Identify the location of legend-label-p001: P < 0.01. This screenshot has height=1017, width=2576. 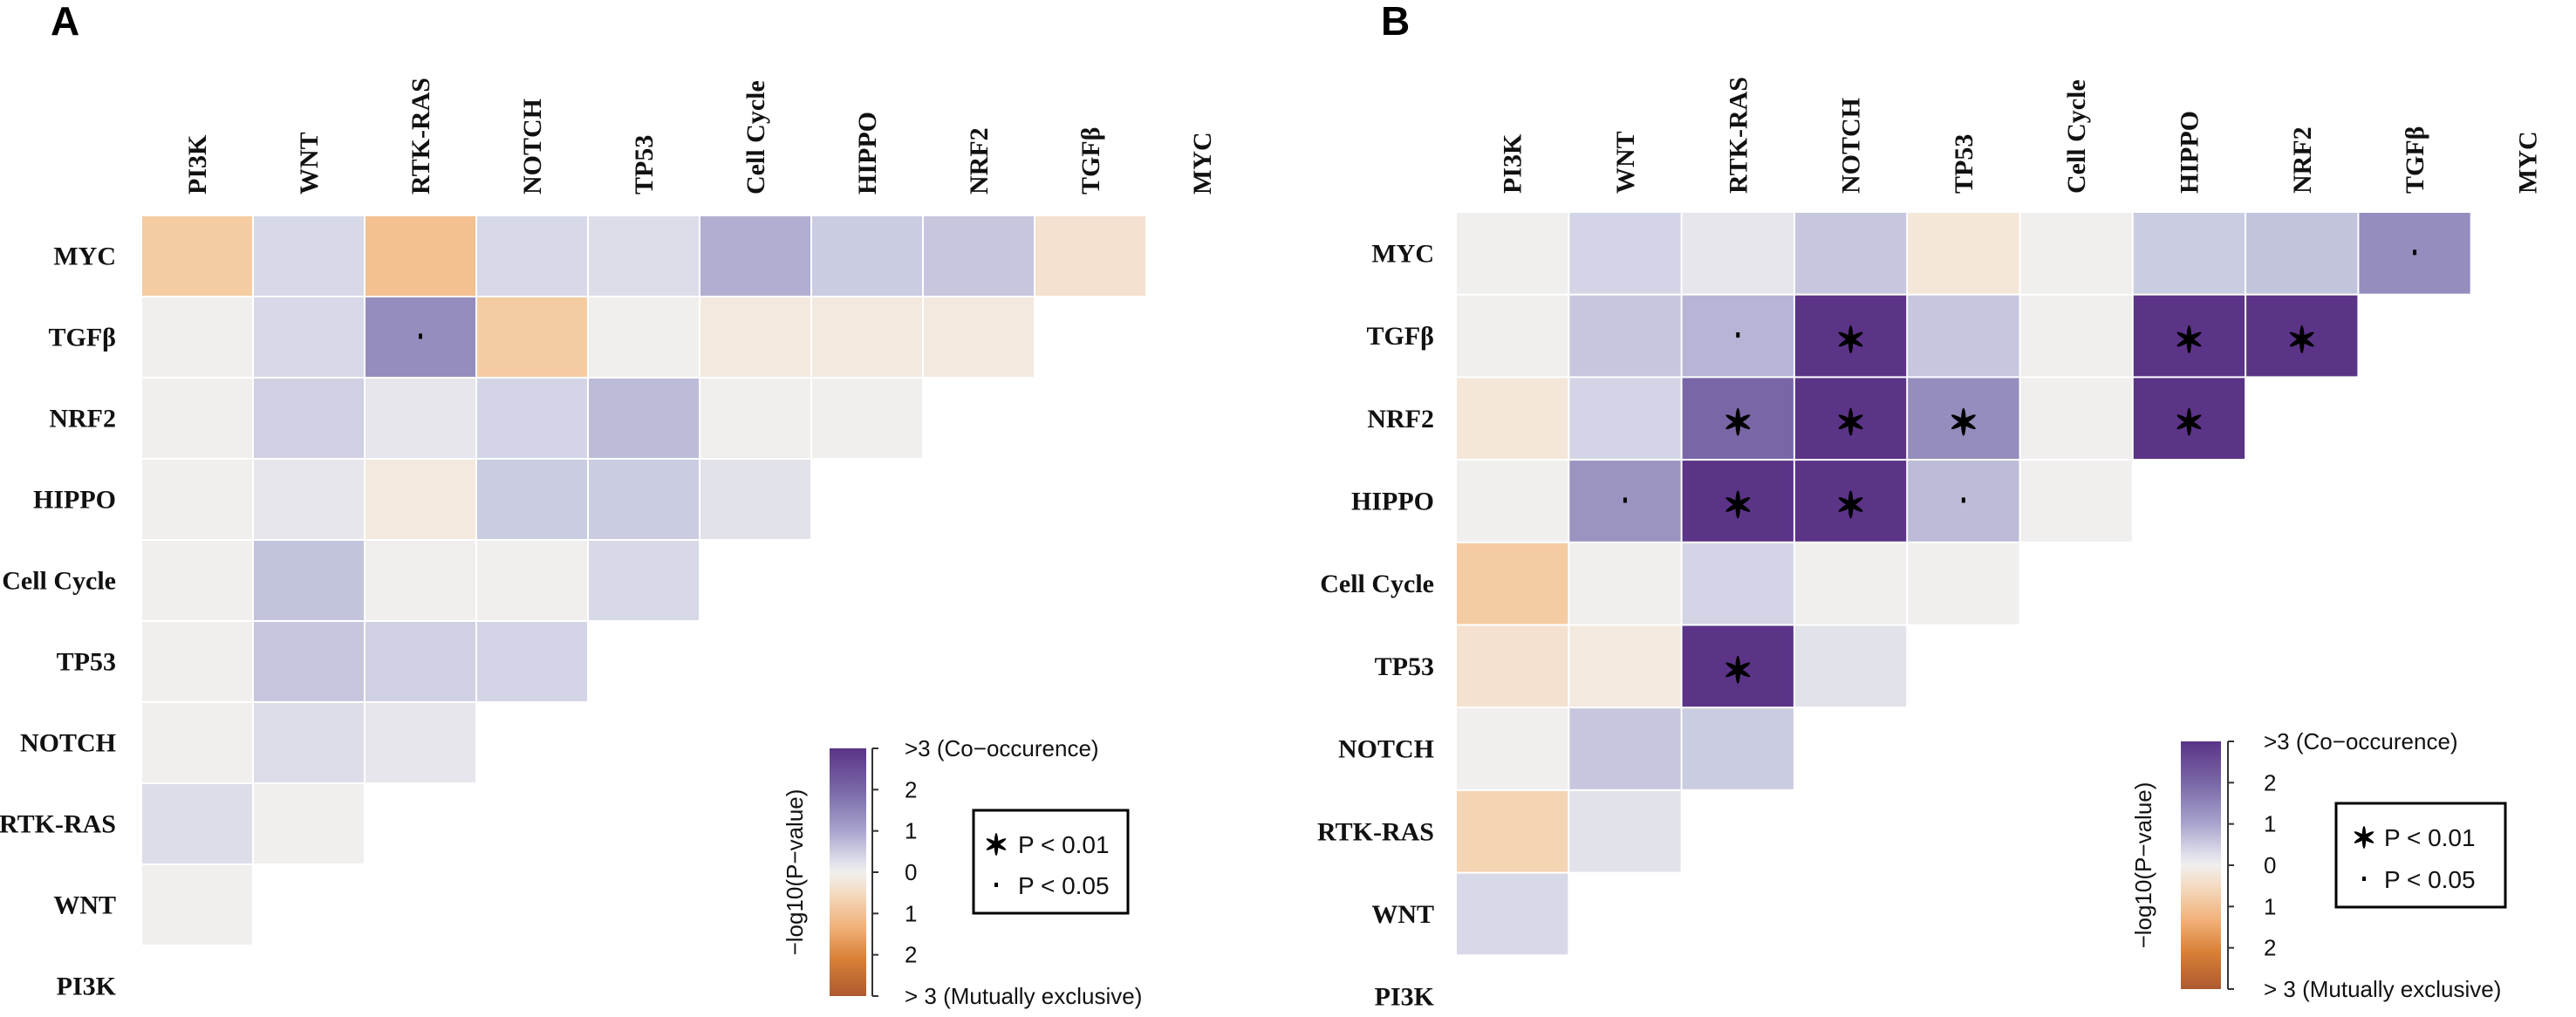
(1064, 845).